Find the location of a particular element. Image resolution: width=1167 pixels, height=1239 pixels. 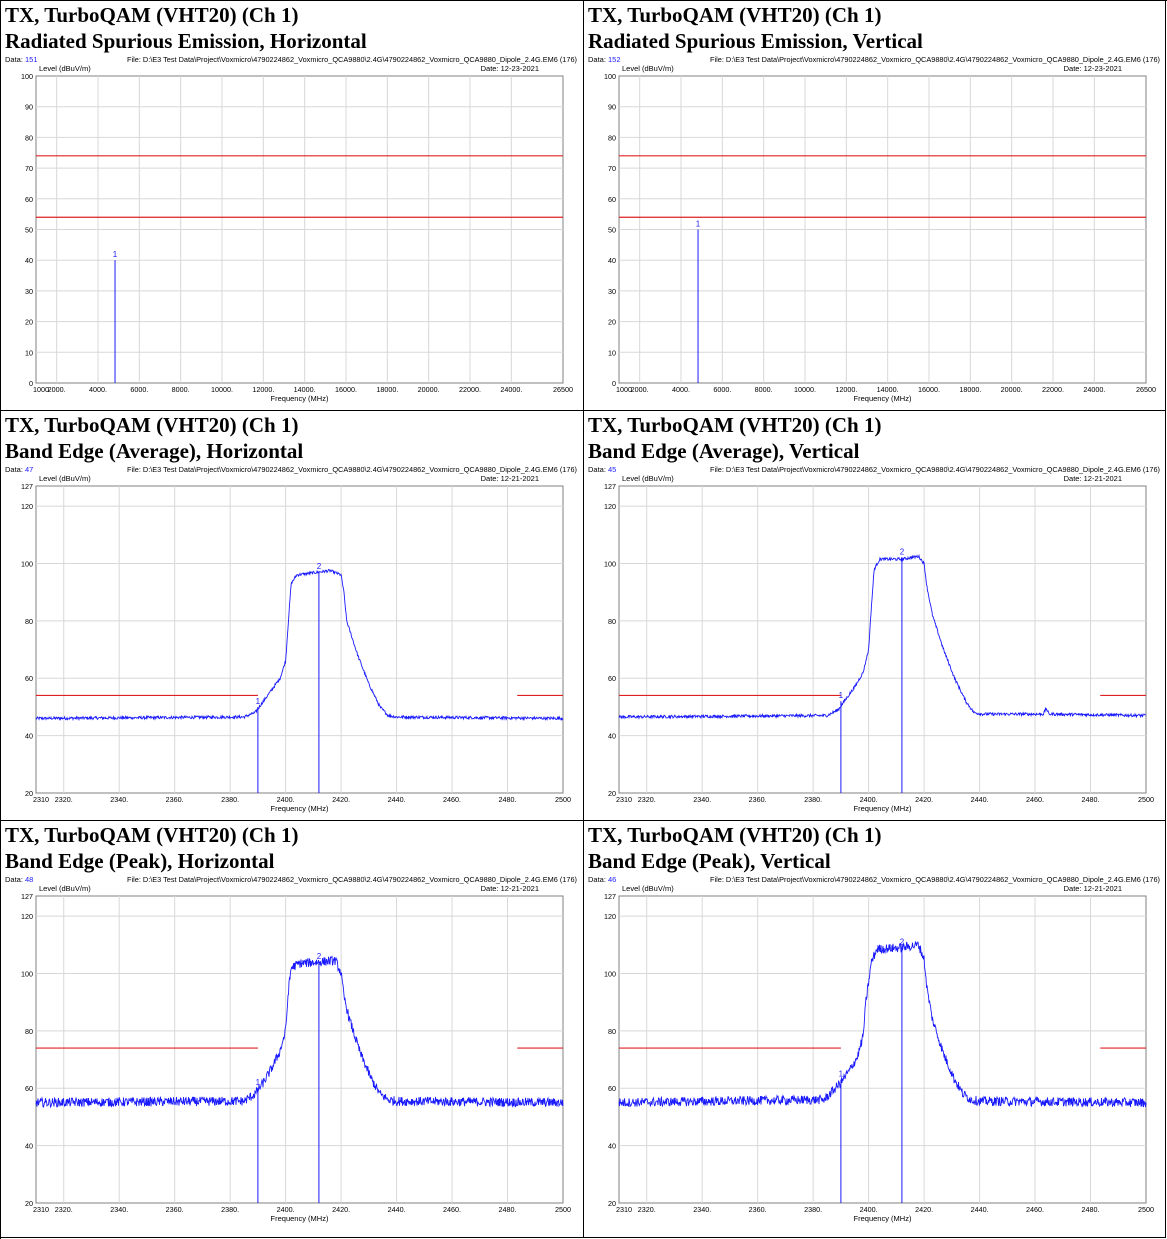

data-label: Data: 152 is located at coordinates (604, 59).